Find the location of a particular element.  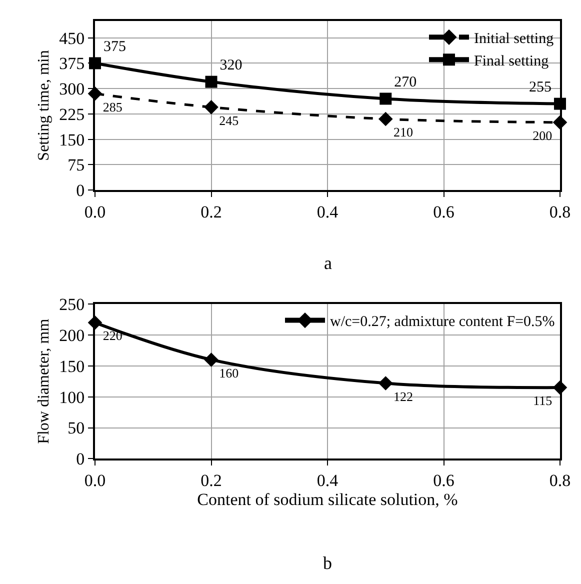

data-label: 245 is located at coordinates (229, 120).